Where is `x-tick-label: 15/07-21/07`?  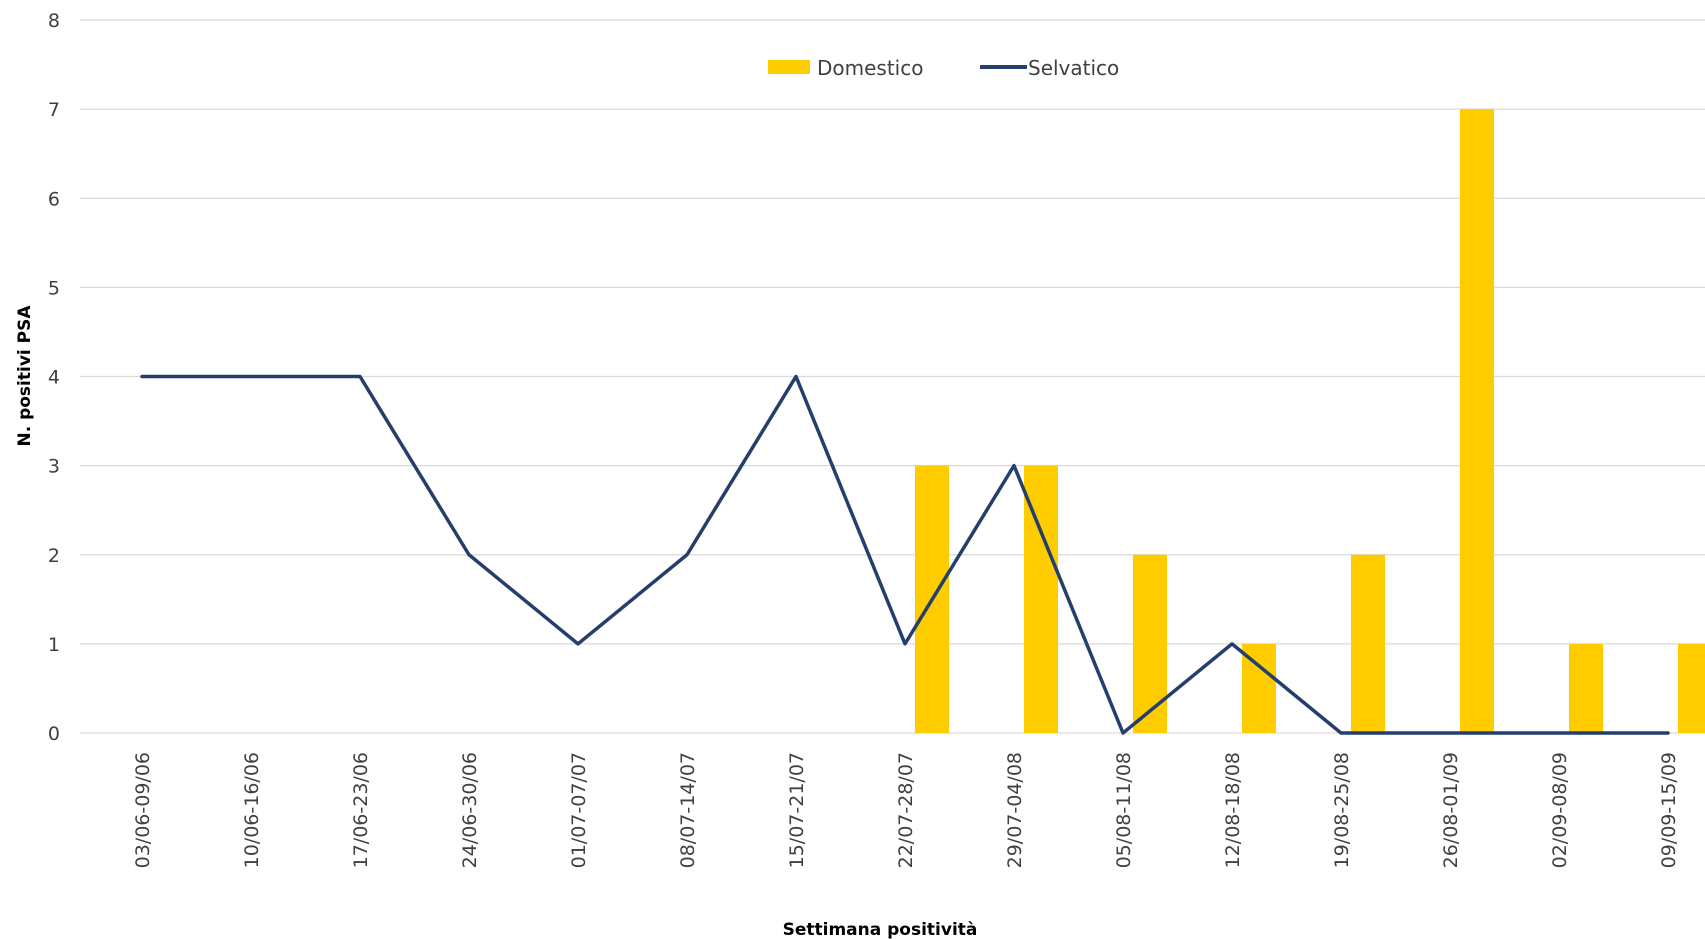 x-tick-label: 15/07-21/07 is located at coordinates (797, 810).